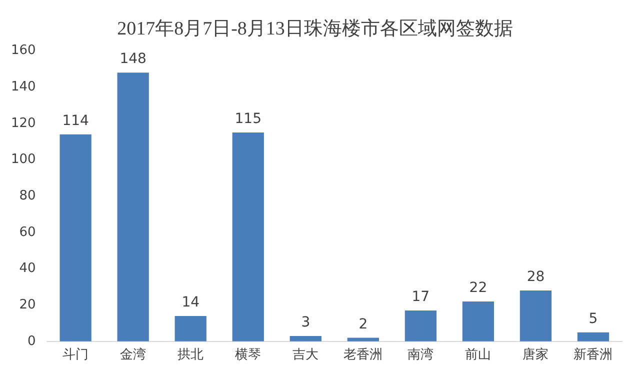 The width and height of the screenshot is (640, 377). I want to click on y-tick-label: 0, so click(32, 341).